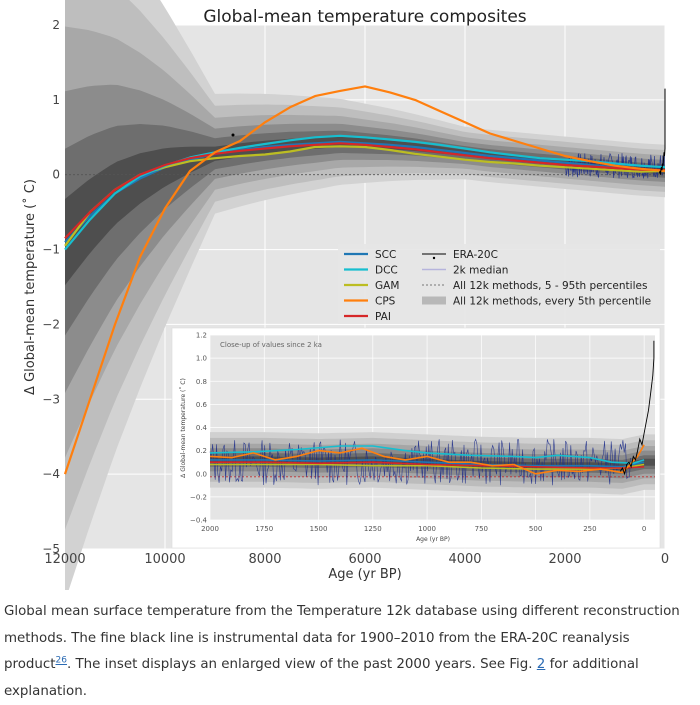 The width and height of the screenshot is (700, 705). What do you see at coordinates (385, 255) in the screenshot?
I see `legend-label-scc: SCC` at bounding box center [385, 255].